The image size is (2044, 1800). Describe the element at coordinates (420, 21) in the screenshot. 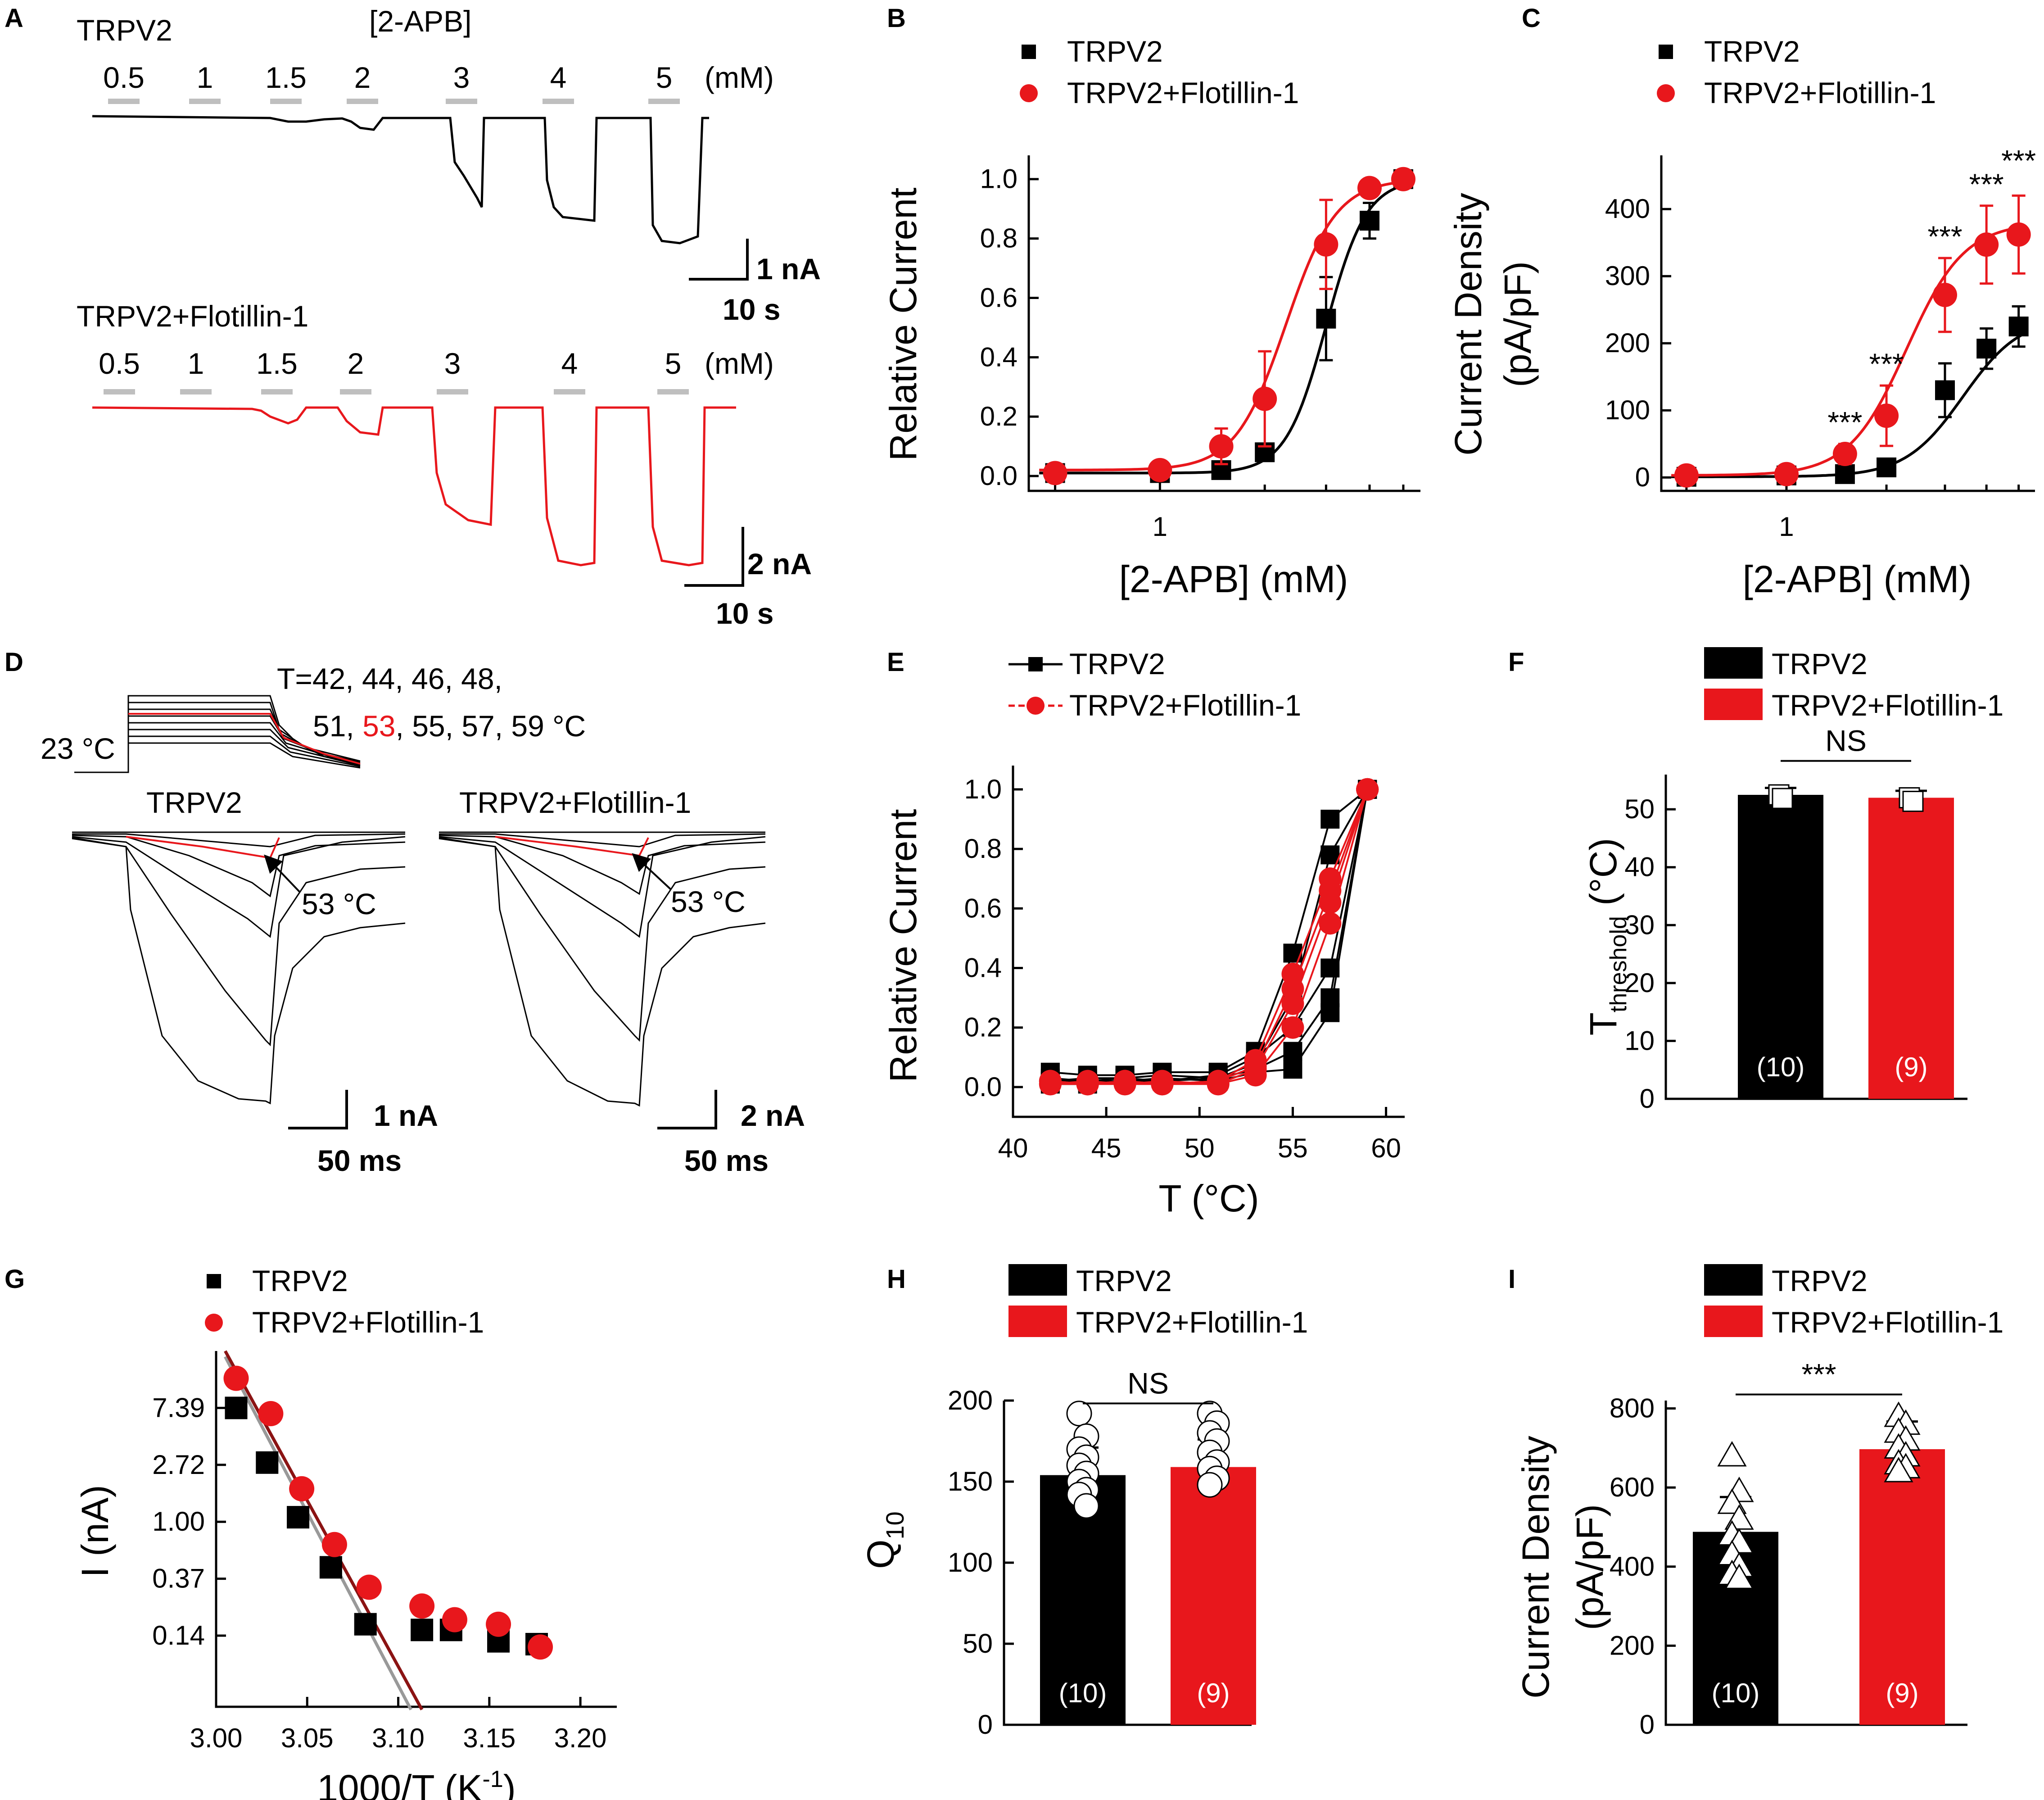

I see `panel-a-agonist: [2-APB]` at that location.